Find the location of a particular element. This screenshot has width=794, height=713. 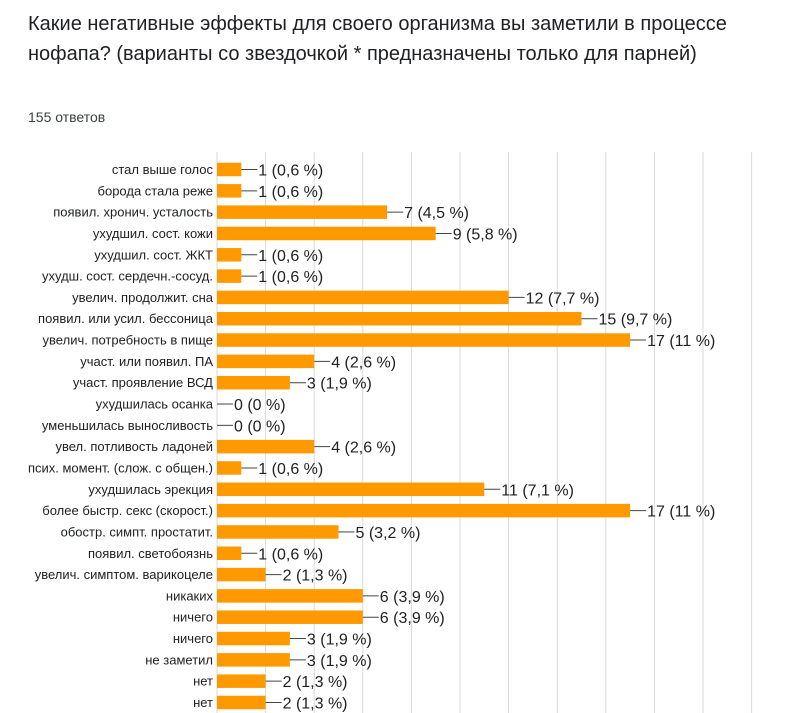

category-label: увелич. потребность в пище is located at coordinates (128, 340).